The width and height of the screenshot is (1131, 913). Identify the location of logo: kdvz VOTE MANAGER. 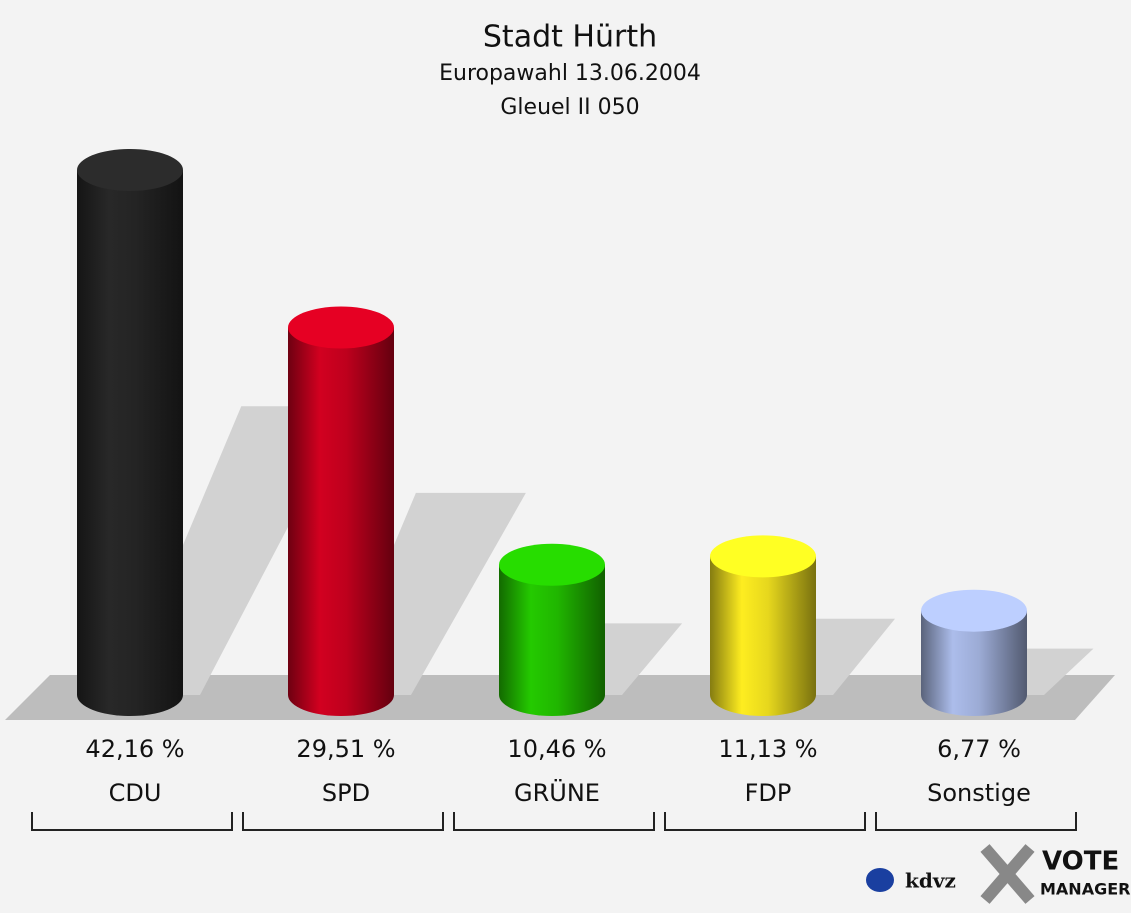
(998, 874).